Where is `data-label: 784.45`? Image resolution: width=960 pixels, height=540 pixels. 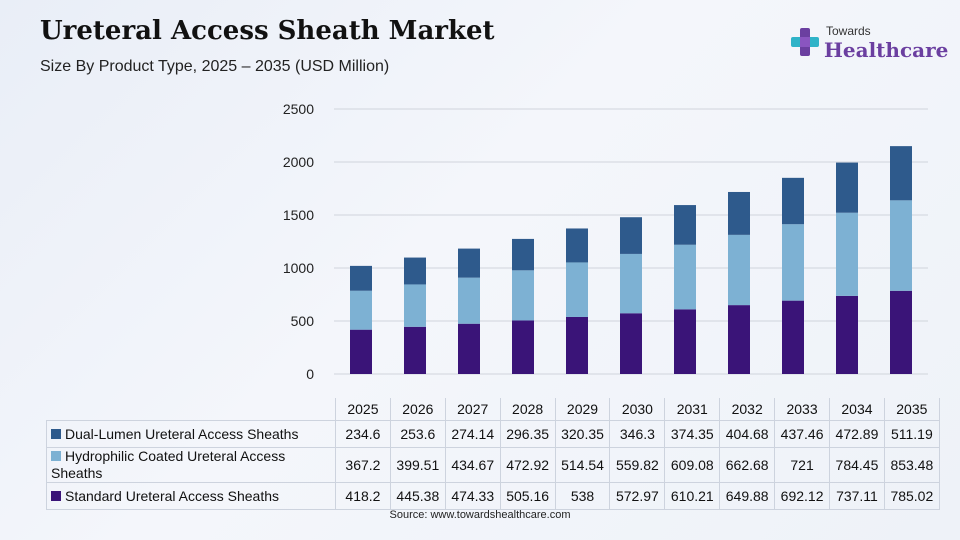
data-label: 784.45 is located at coordinates (857, 465).